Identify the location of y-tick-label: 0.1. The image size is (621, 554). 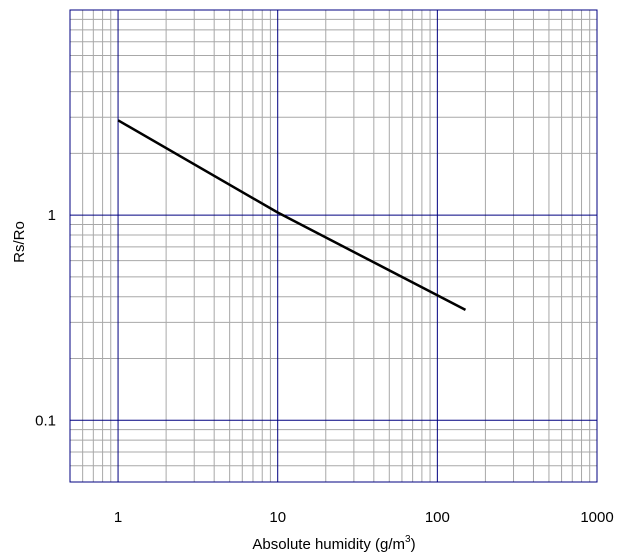
(45, 420).